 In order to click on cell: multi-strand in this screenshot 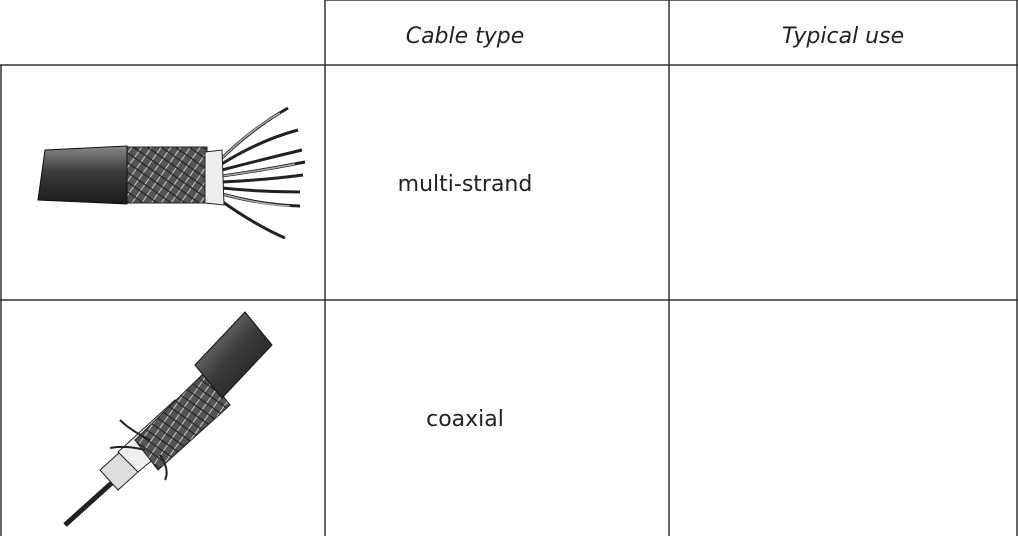, I will do `click(465, 184)`.